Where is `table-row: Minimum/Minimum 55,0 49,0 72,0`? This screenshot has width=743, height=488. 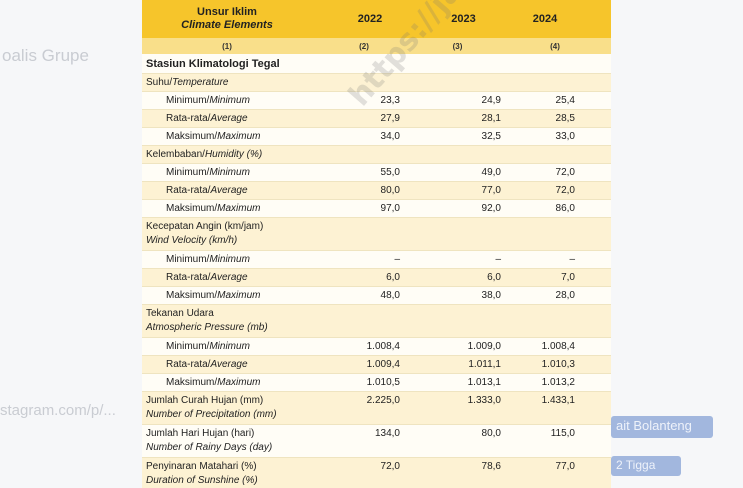
table-row: Minimum/Minimum 55,0 49,0 72,0 is located at coordinates (376, 173).